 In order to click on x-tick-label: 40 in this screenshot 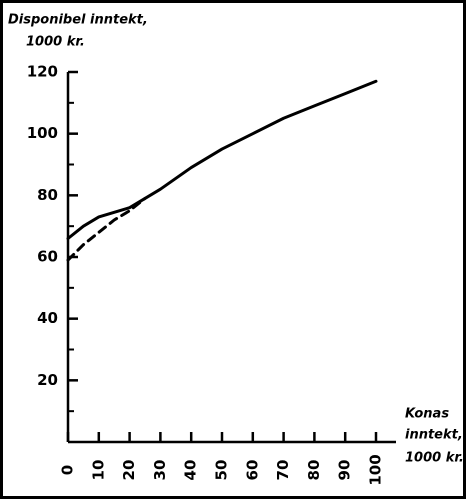, I will do `click(191, 470)`.